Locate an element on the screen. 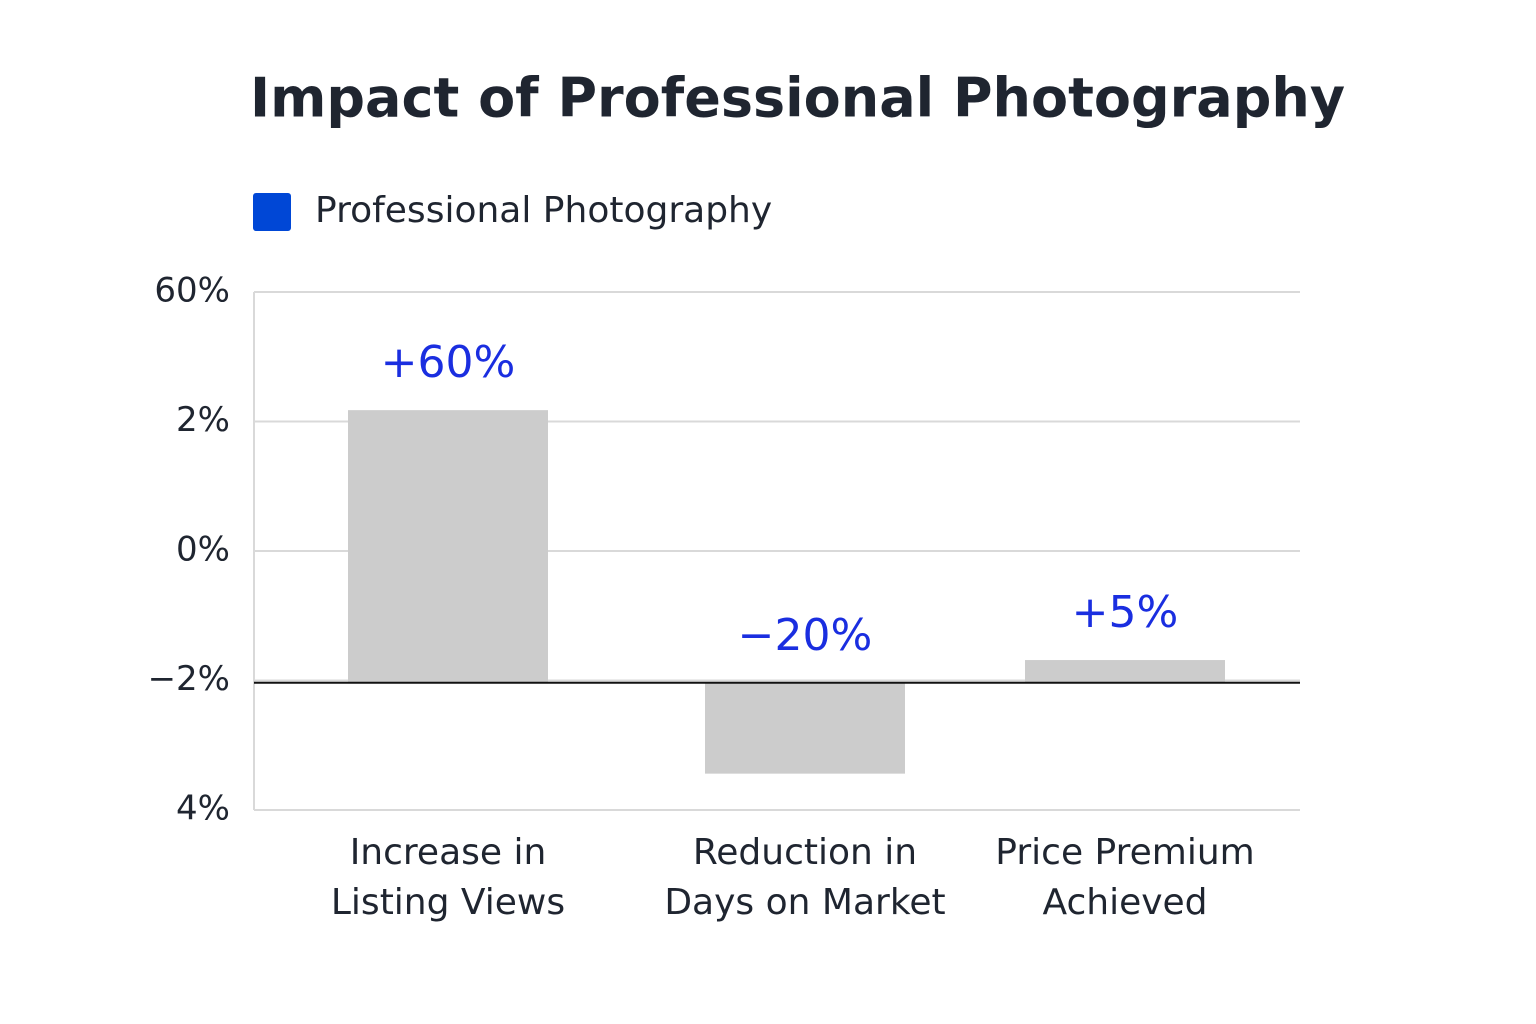 This screenshot has height=1024, width=1536. y-tick-label: 0% is located at coordinates (203, 550).